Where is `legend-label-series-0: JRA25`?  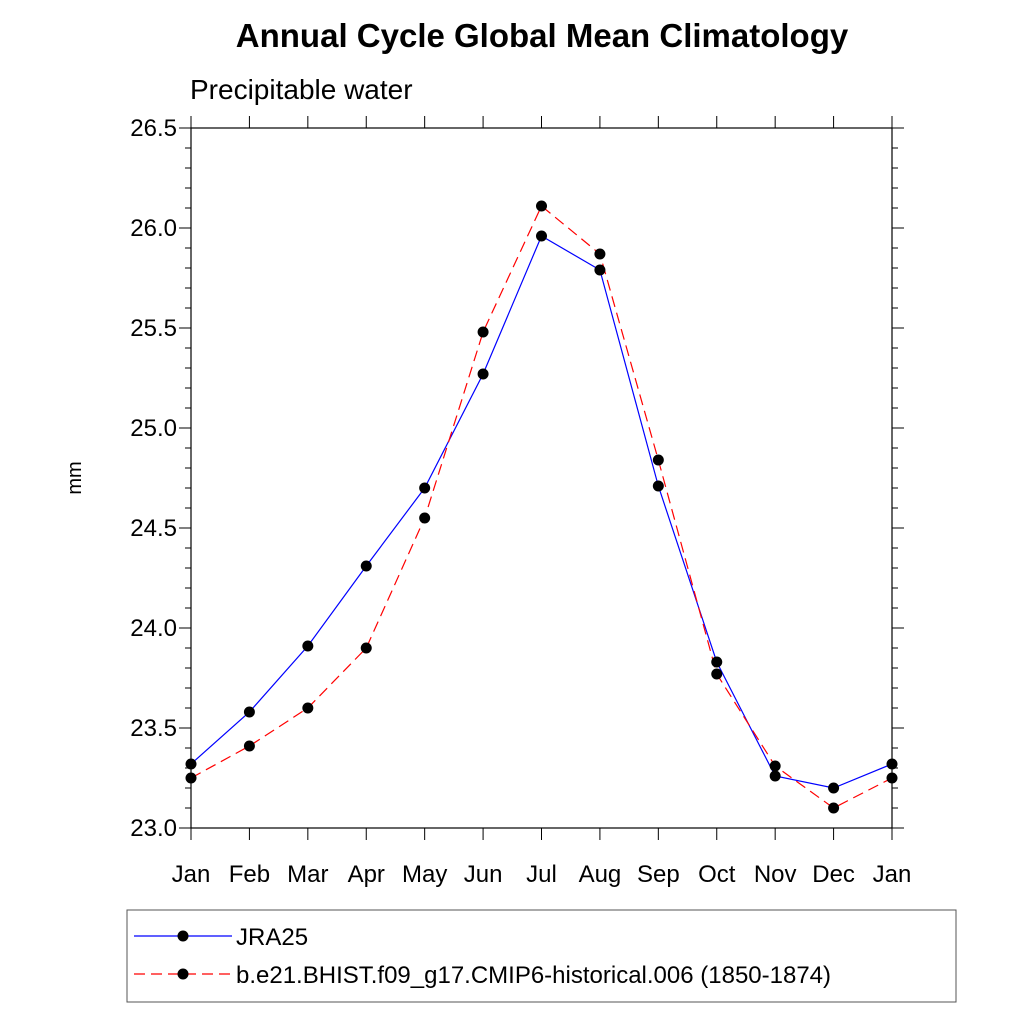 legend-label-series-0: JRA25 is located at coordinates (272, 937).